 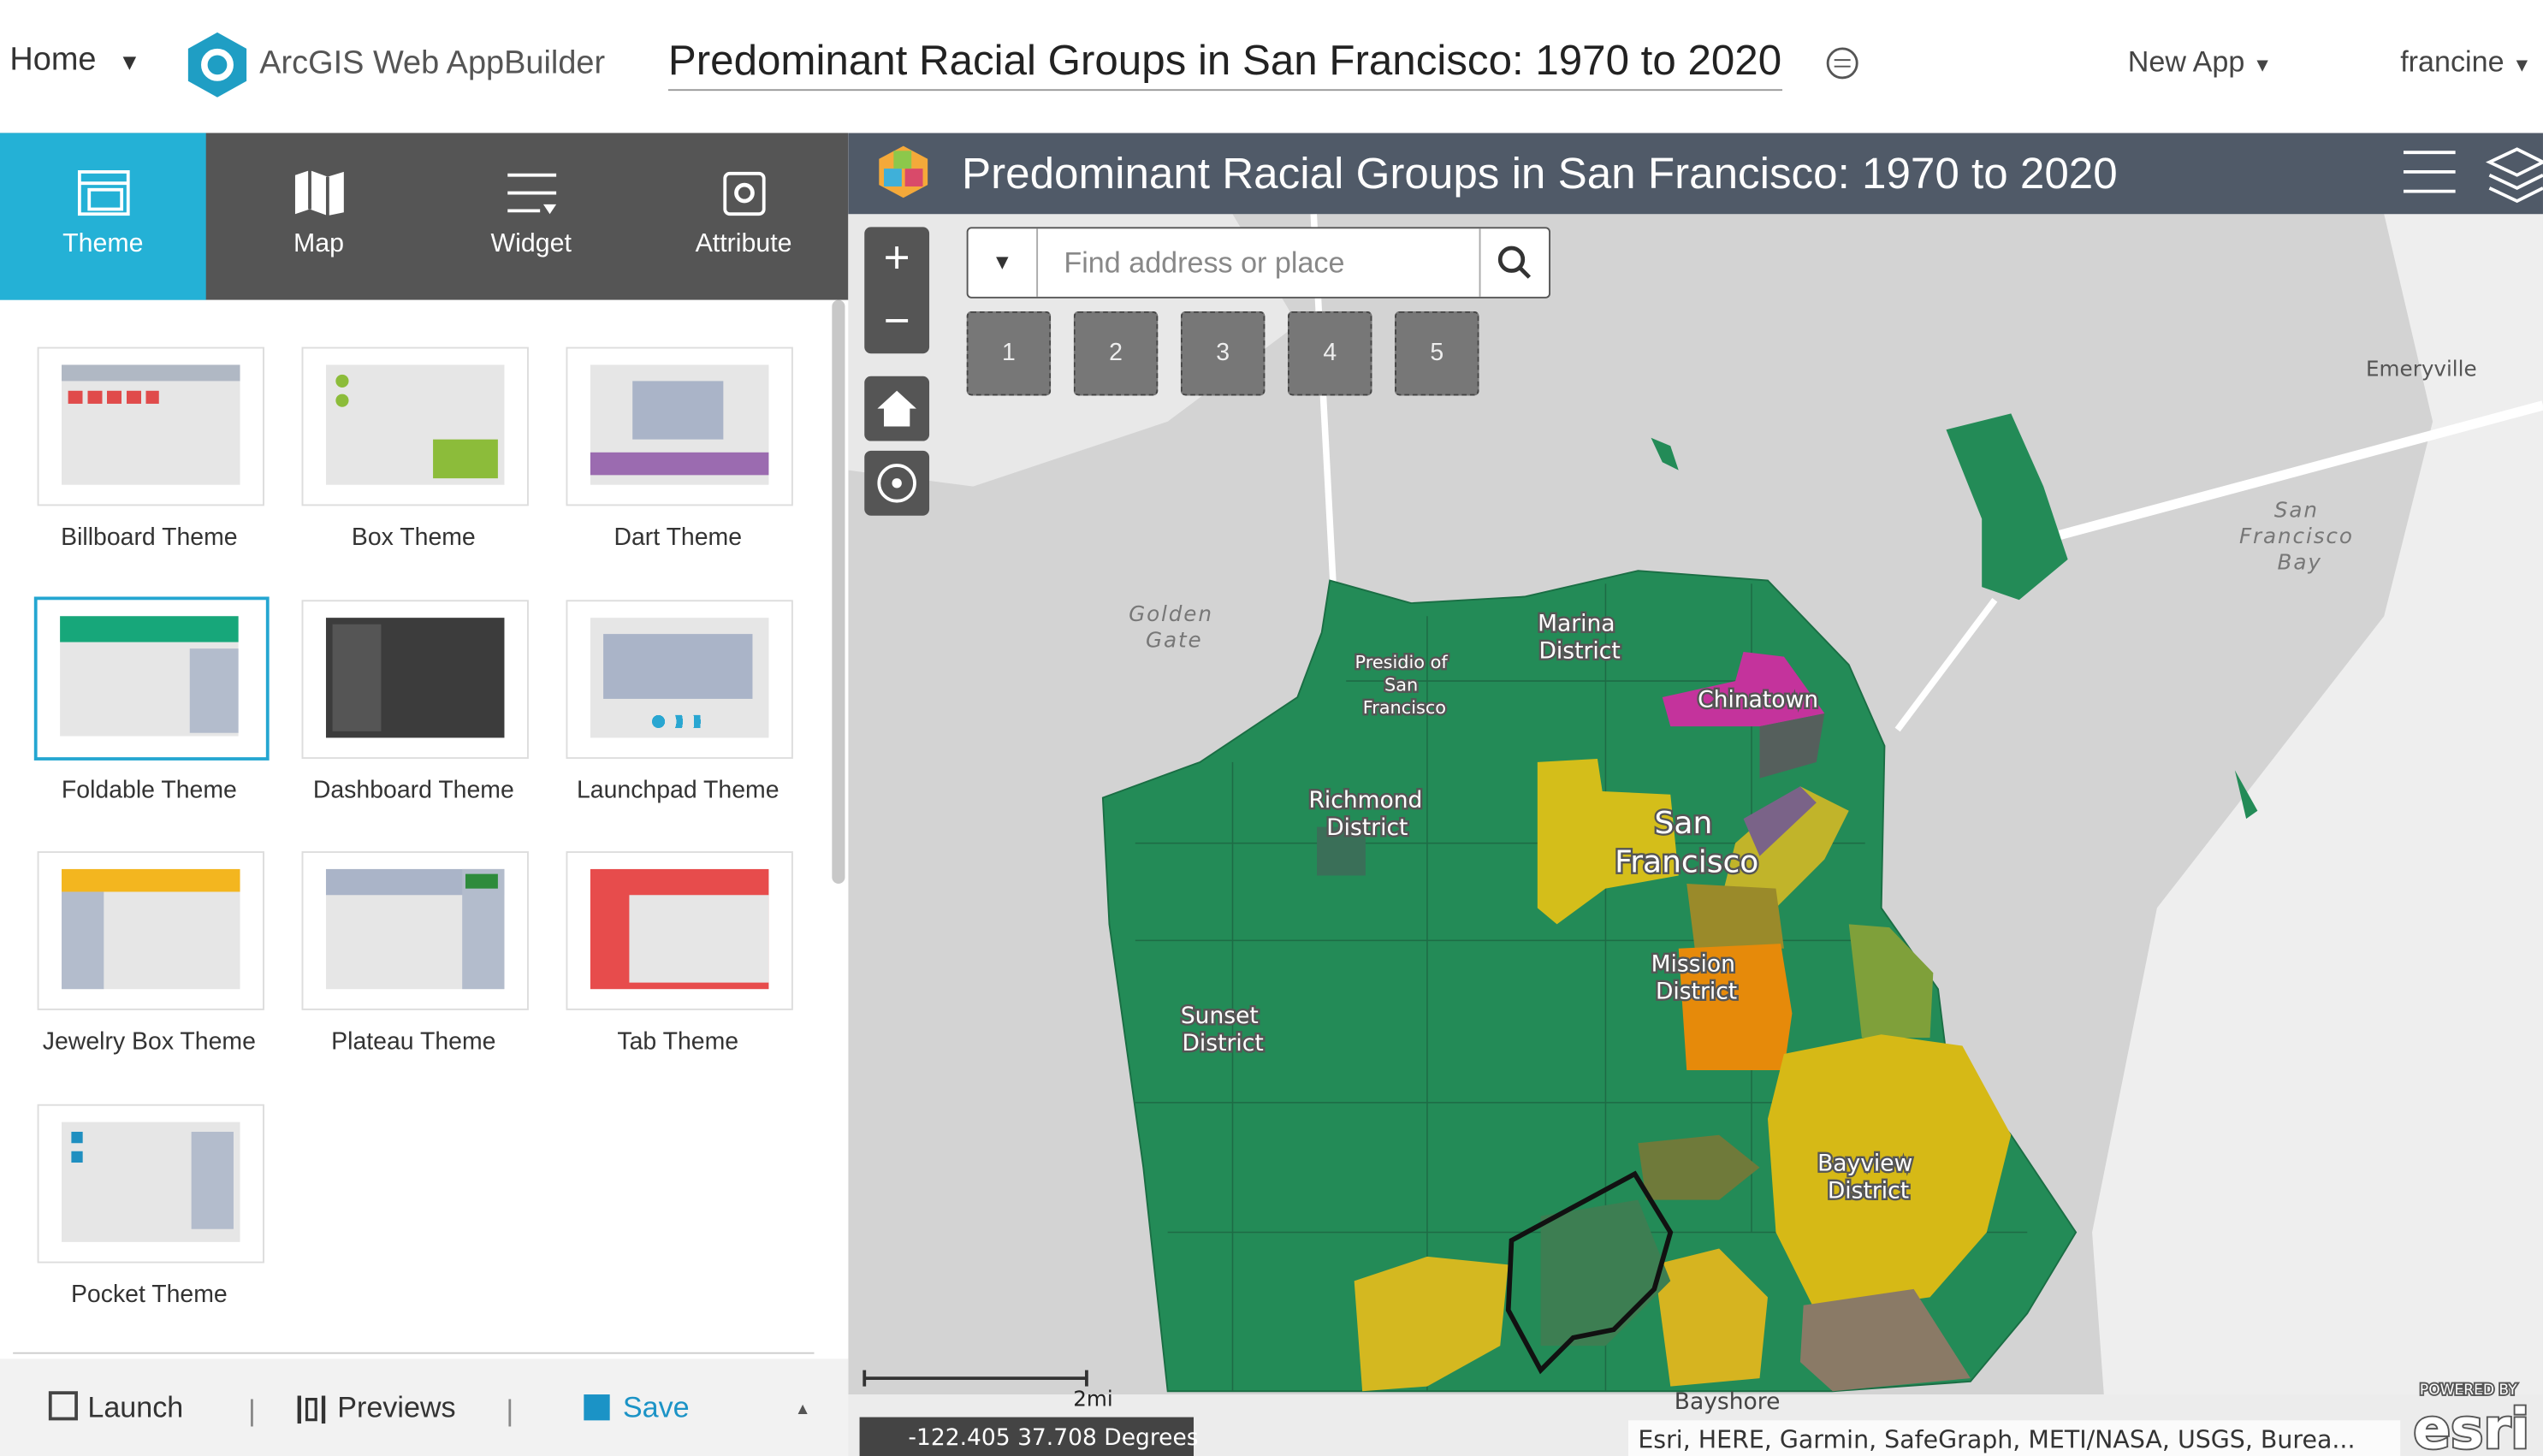 What do you see at coordinates (103, 244) in the screenshot?
I see `tab-label: Theme` at bounding box center [103, 244].